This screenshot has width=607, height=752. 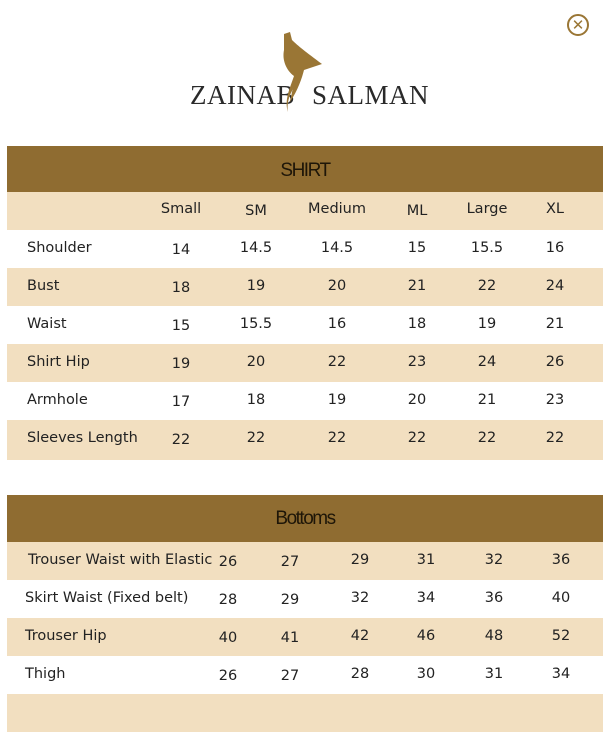 What do you see at coordinates (360, 636) in the screenshot?
I see `table-cell: 42` at bounding box center [360, 636].